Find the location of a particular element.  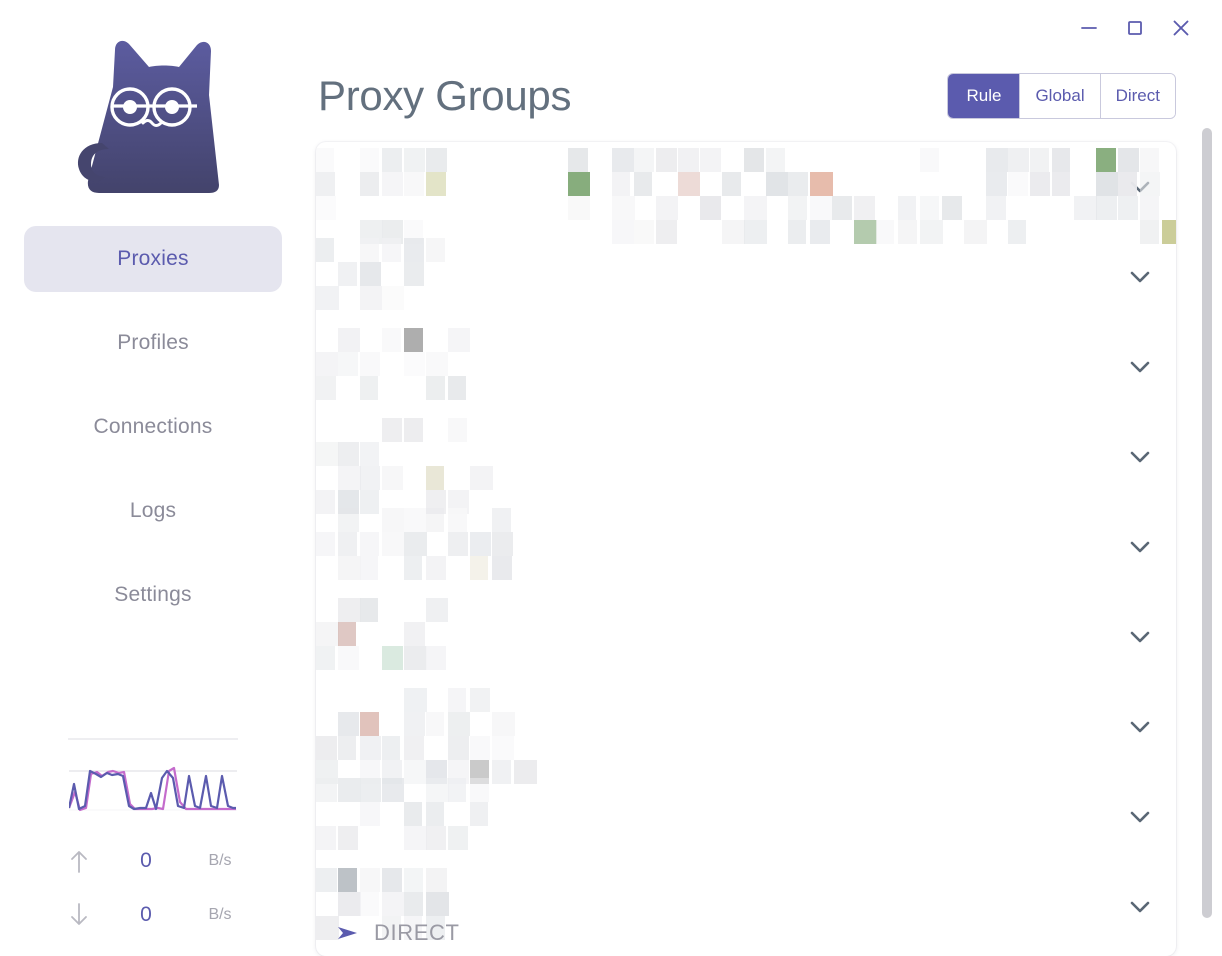

window-titlebar is located at coordinates (764, 28).